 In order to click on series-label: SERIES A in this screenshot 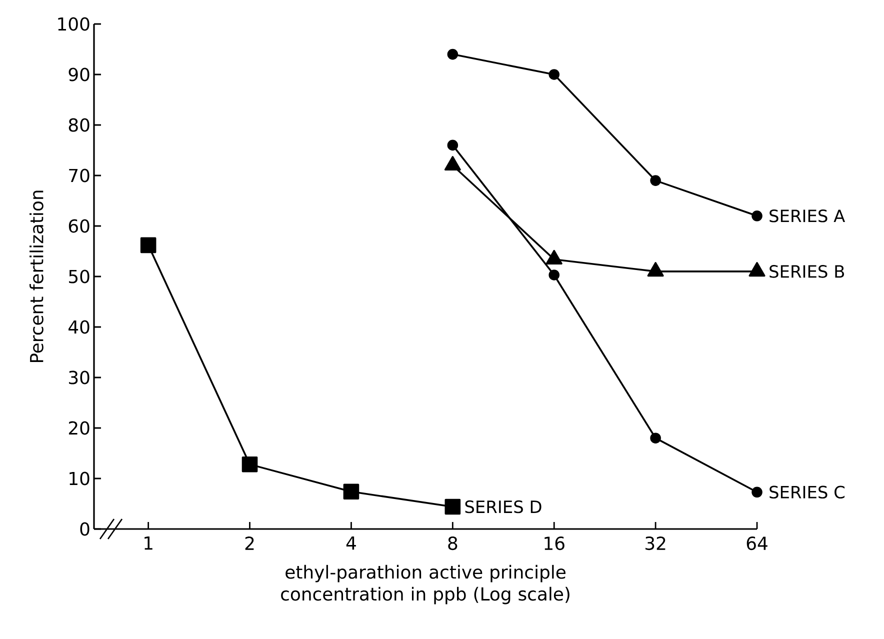, I will do `click(808, 215)`.